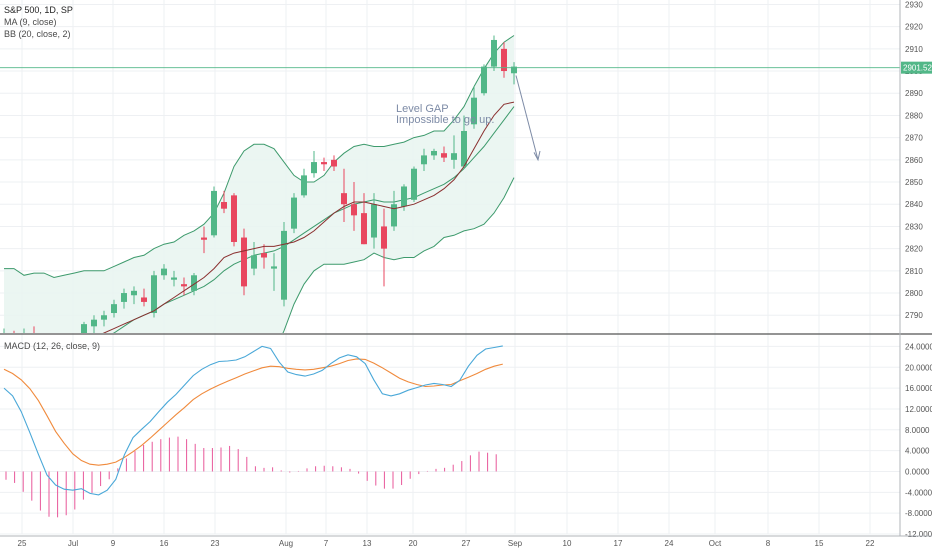  I want to click on macd-tick-label: 4.0000, so click(917, 451).